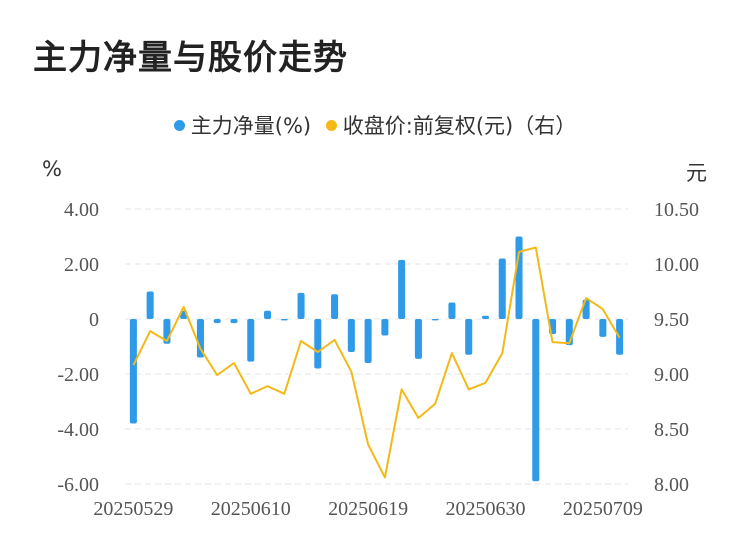 The width and height of the screenshot is (750, 558). I want to click on y-left-tick-label: -2.00, so click(78, 375).